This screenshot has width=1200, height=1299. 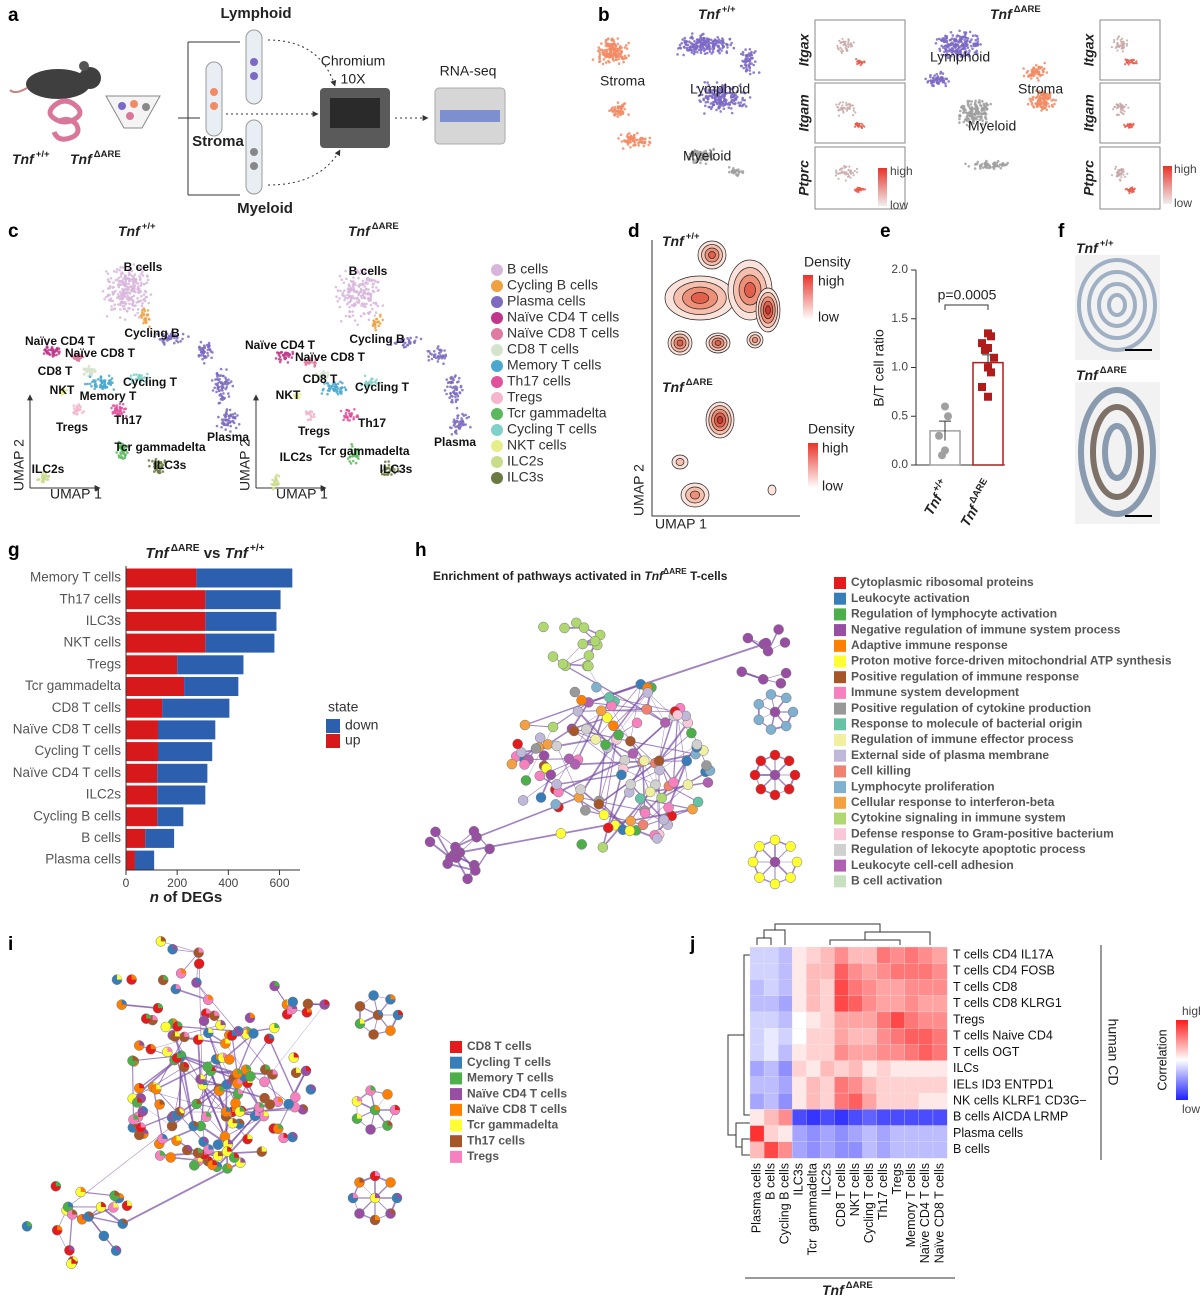 I want to click on column-dendrogram, so click(x=843, y=934).